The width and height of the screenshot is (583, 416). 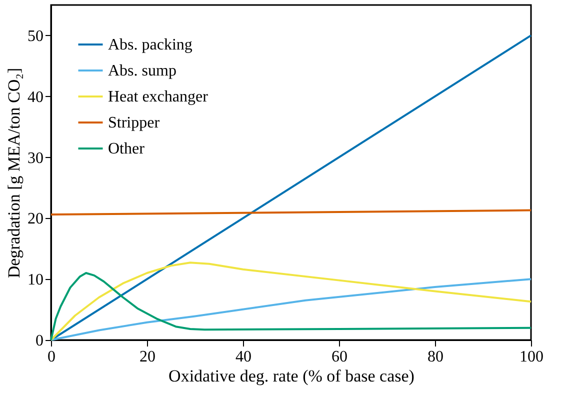 What do you see at coordinates (142, 71) in the screenshot?
I see `legend-label: Abs. sump` at bounding box center [142, 71].